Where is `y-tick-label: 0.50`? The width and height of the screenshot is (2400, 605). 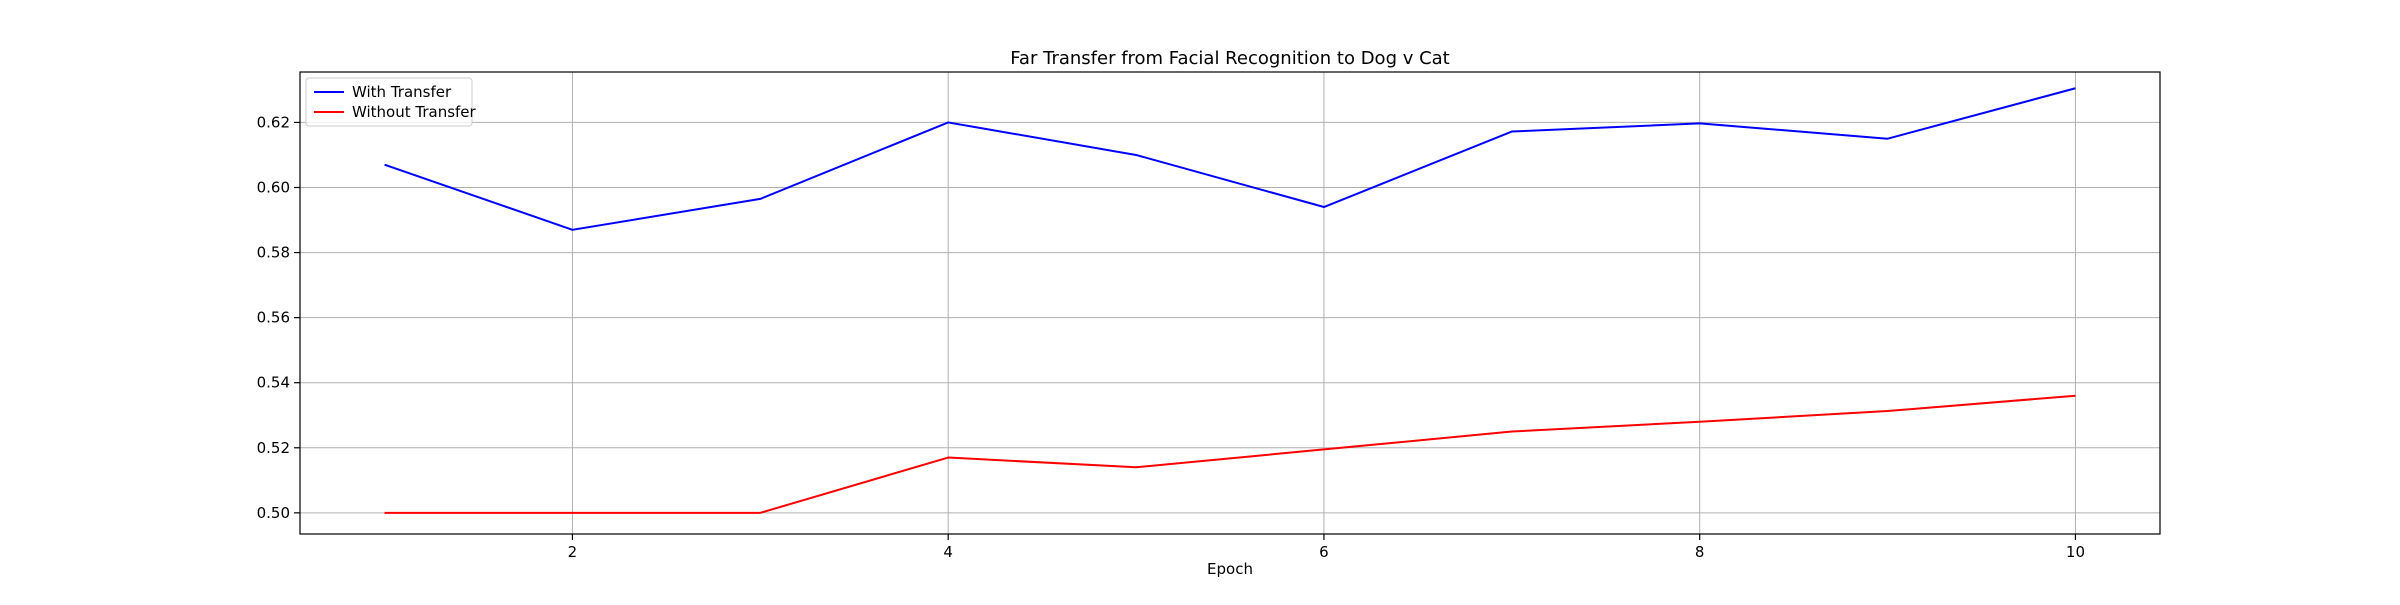 y-tick-label: 0.50 is located at coordinates (273, 513).